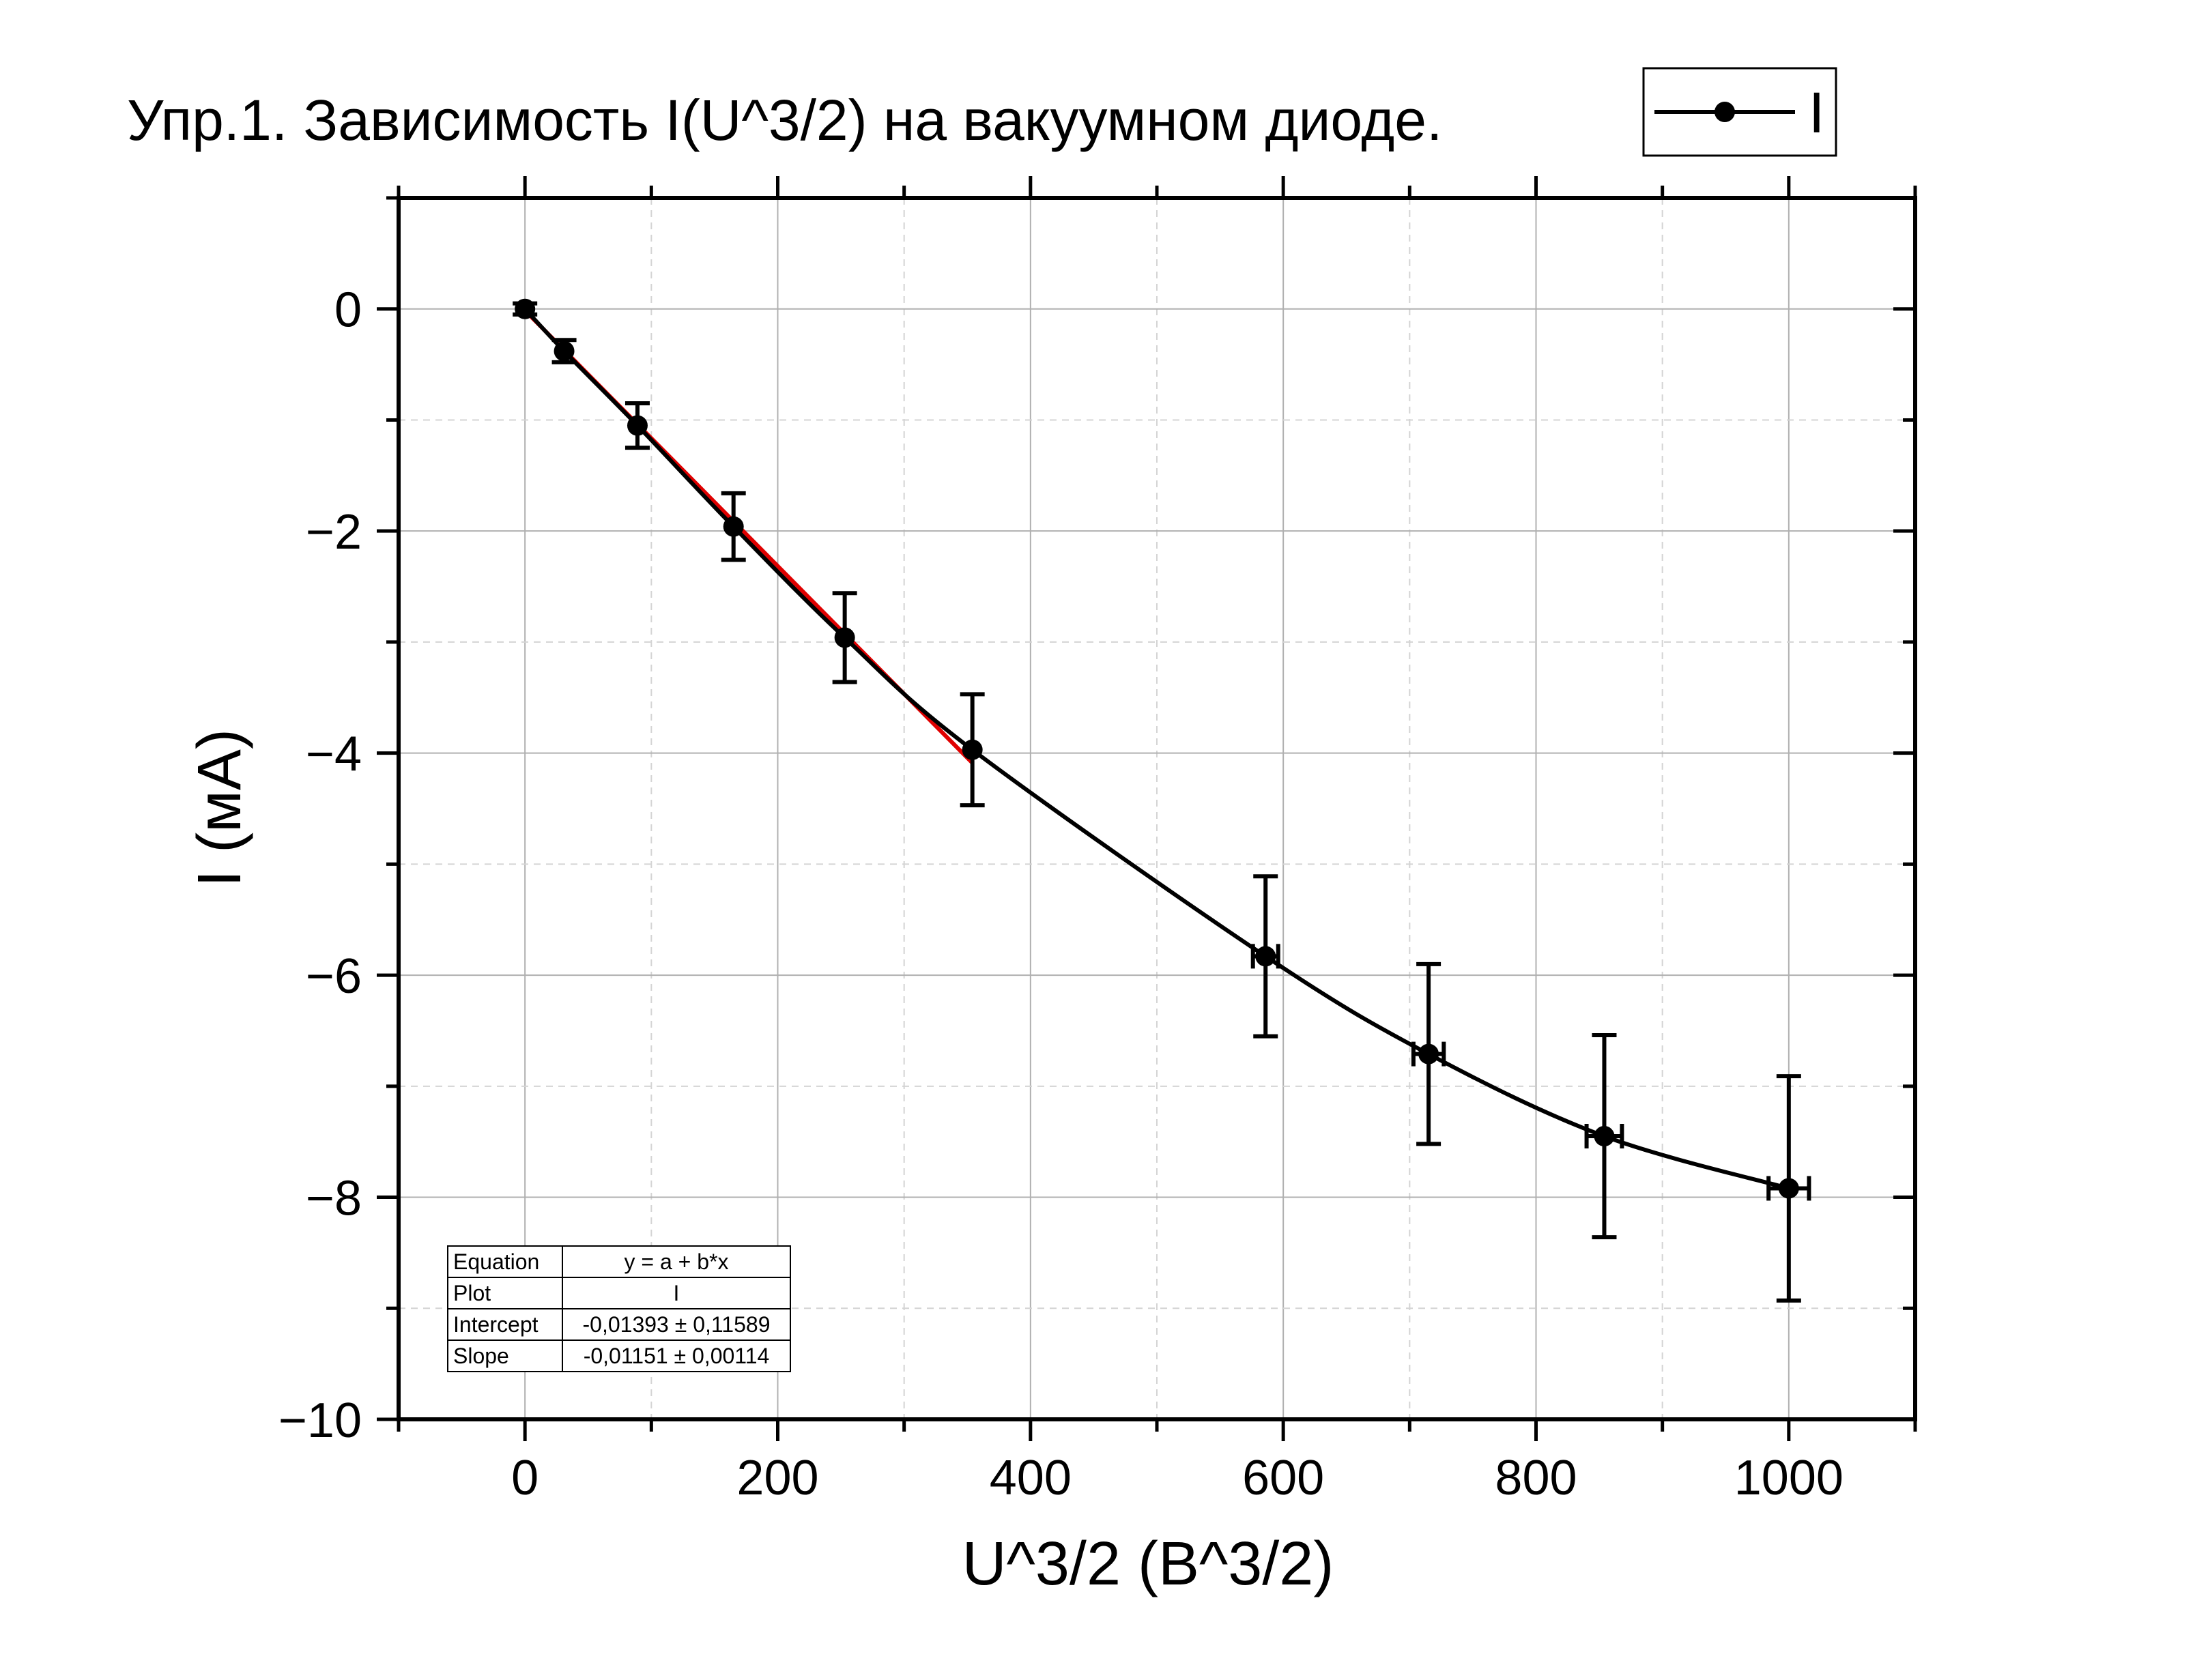 This screenshot has height=1680, width=2195. What do you see at coordinates (334, 1199) in the screenshot?
I see `y-tick-label: −8` at bounding box center [334, 1199].